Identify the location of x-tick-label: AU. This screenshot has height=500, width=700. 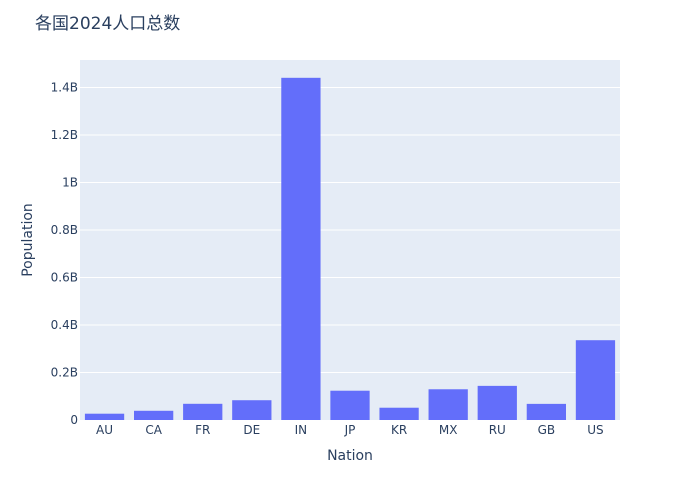
(104, 430).